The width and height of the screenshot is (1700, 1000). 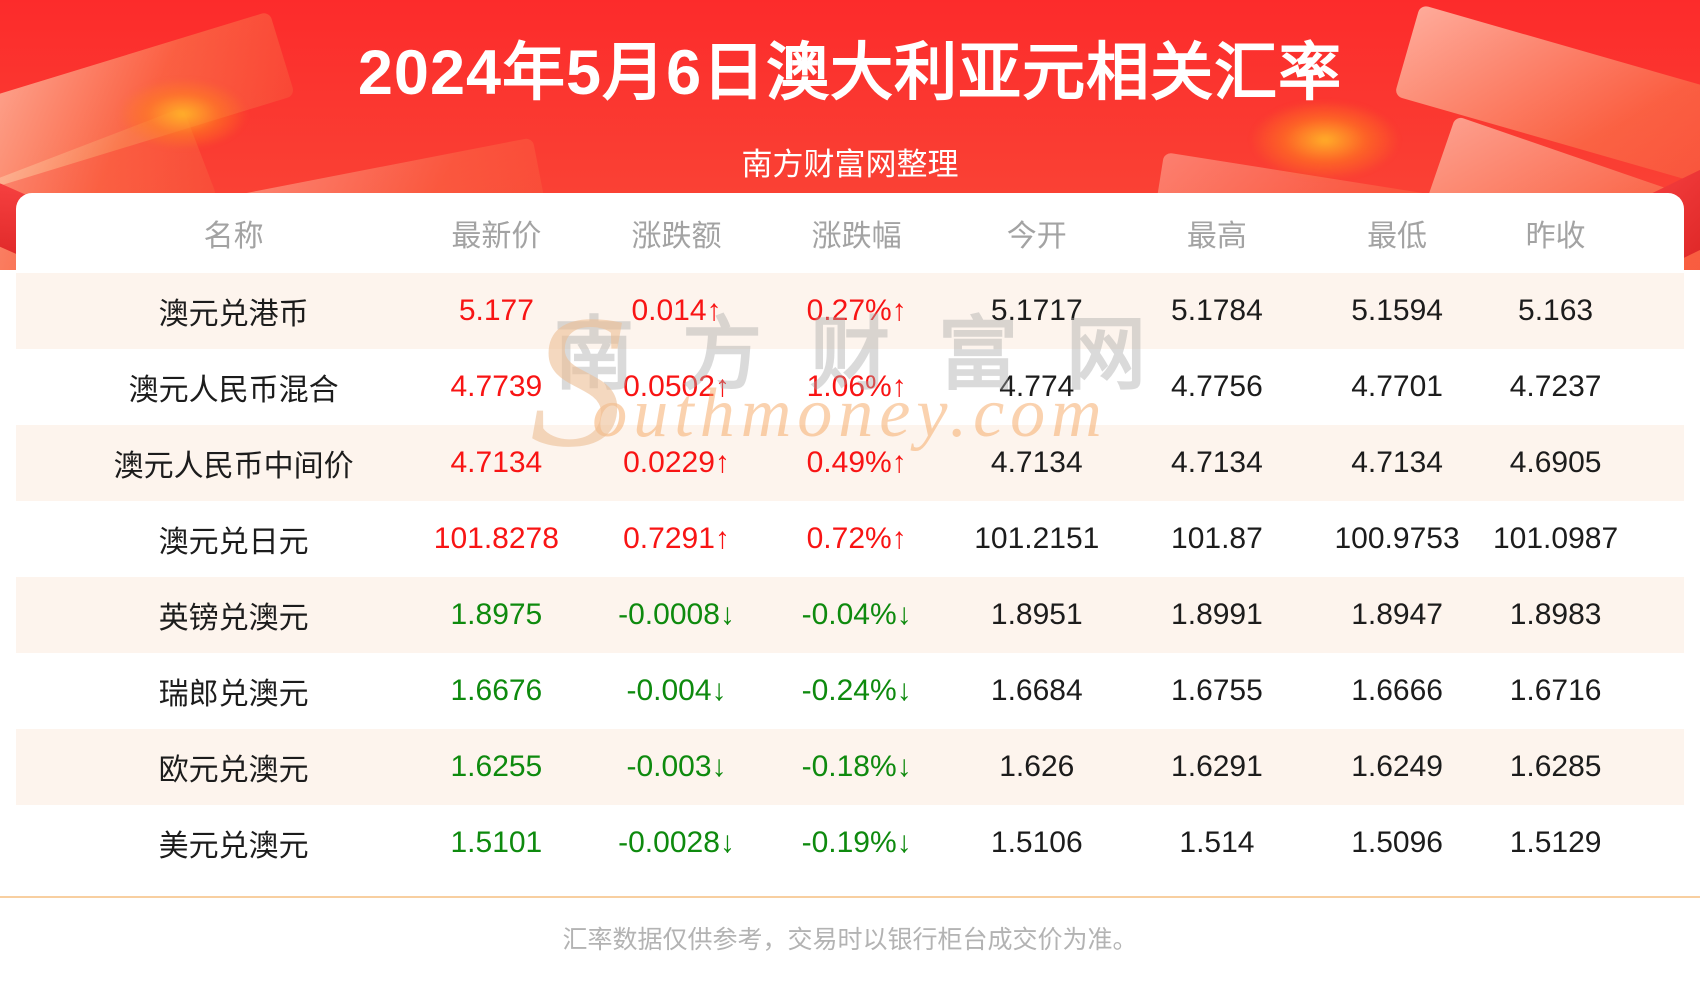 What do you see at coordinates (850, 940) in the screenshot?
I see `disclaimer-text: 汇率数据仅供参考，交易时以银行柜台成交价为准。` at bounding box center [850, 940].